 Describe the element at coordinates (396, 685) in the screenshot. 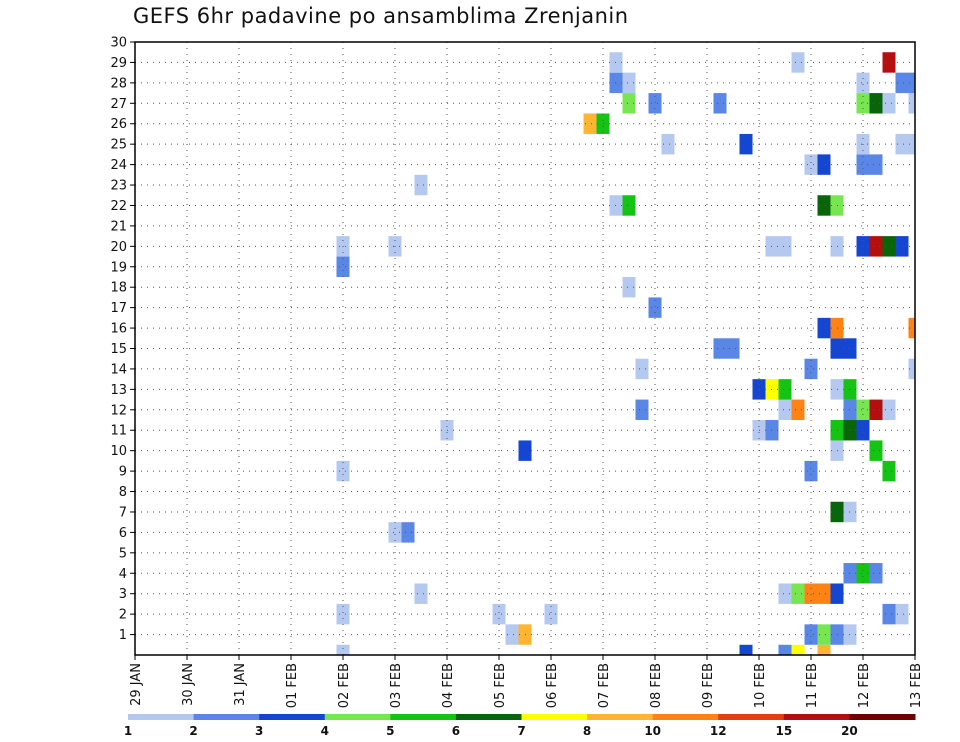

I see `x-tick-label: 03 FEB` at that location.